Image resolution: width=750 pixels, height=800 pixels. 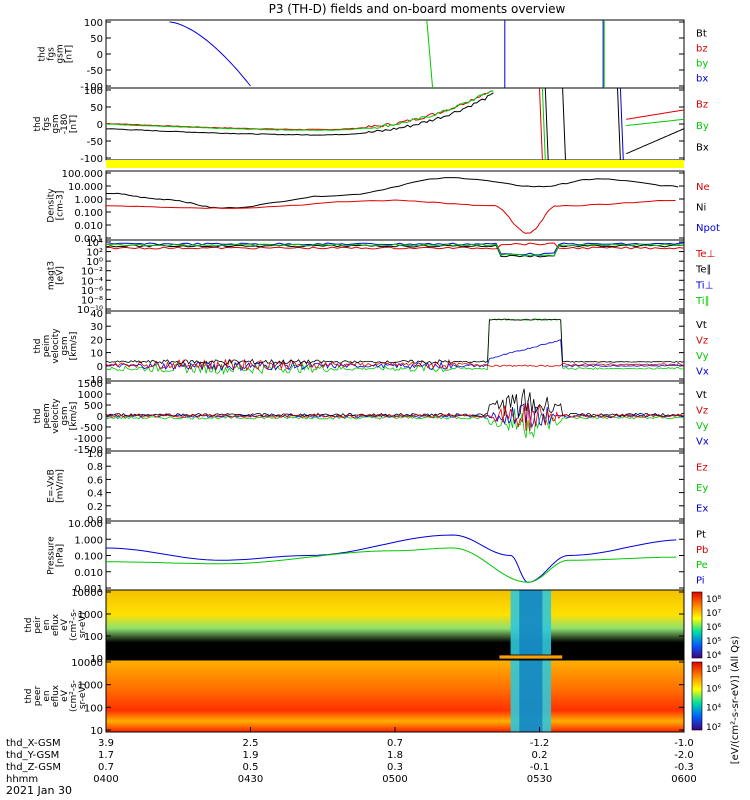 What do you see at coordinates (65, 124) in the screenshot?
I see `y-label-line: -180` at bounding box center [65, 124].